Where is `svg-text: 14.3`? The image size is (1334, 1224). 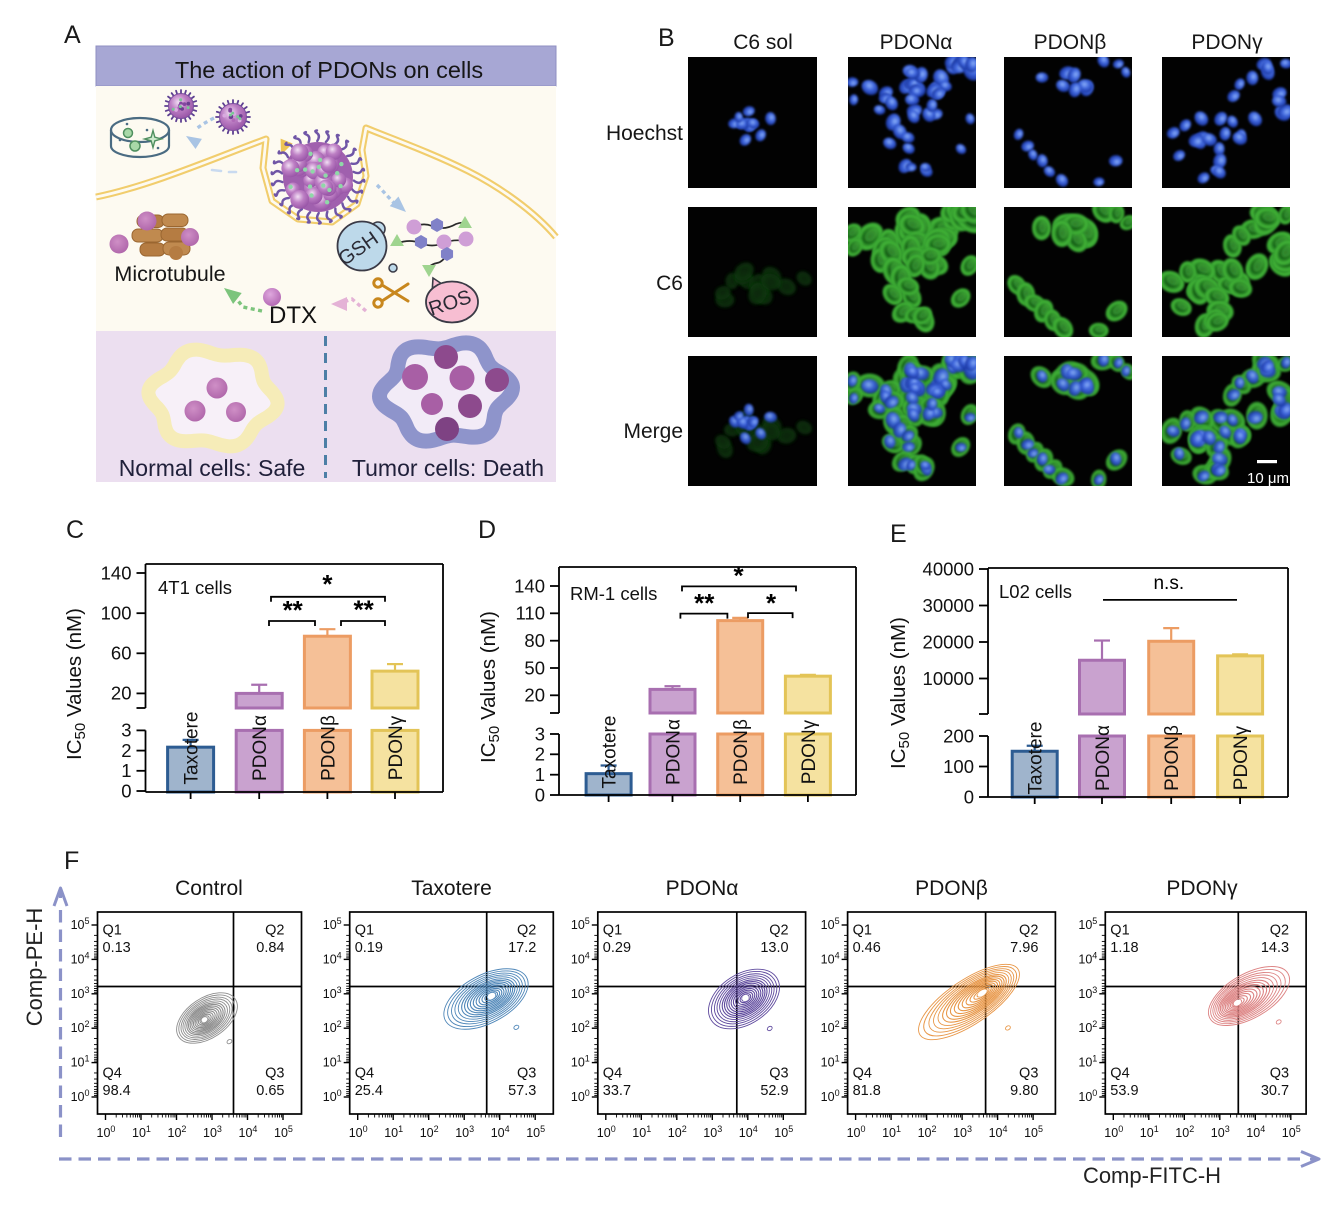
svg-text: 14.3 is located at coordinates (1275, 948).